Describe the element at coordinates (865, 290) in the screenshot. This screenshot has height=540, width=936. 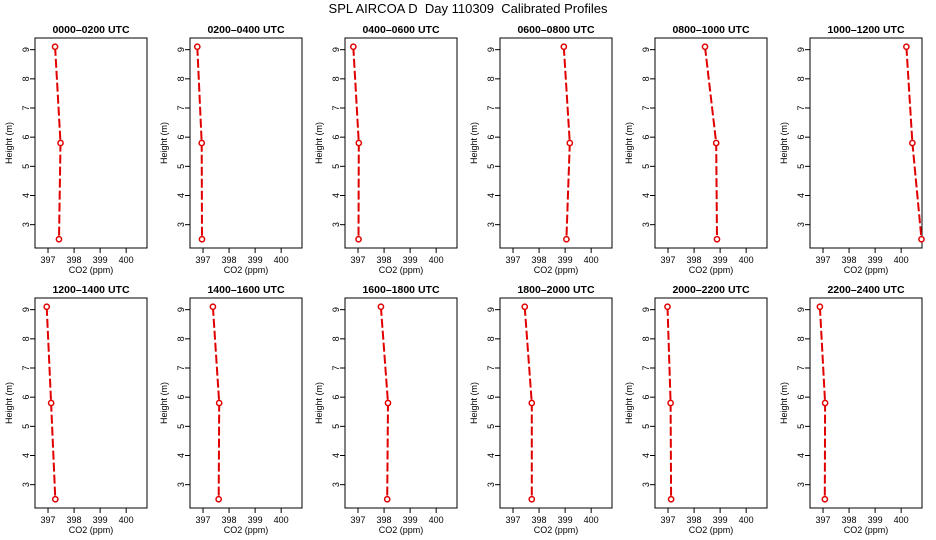
I see `panel-title: 2200–2400 UTC` at that location.